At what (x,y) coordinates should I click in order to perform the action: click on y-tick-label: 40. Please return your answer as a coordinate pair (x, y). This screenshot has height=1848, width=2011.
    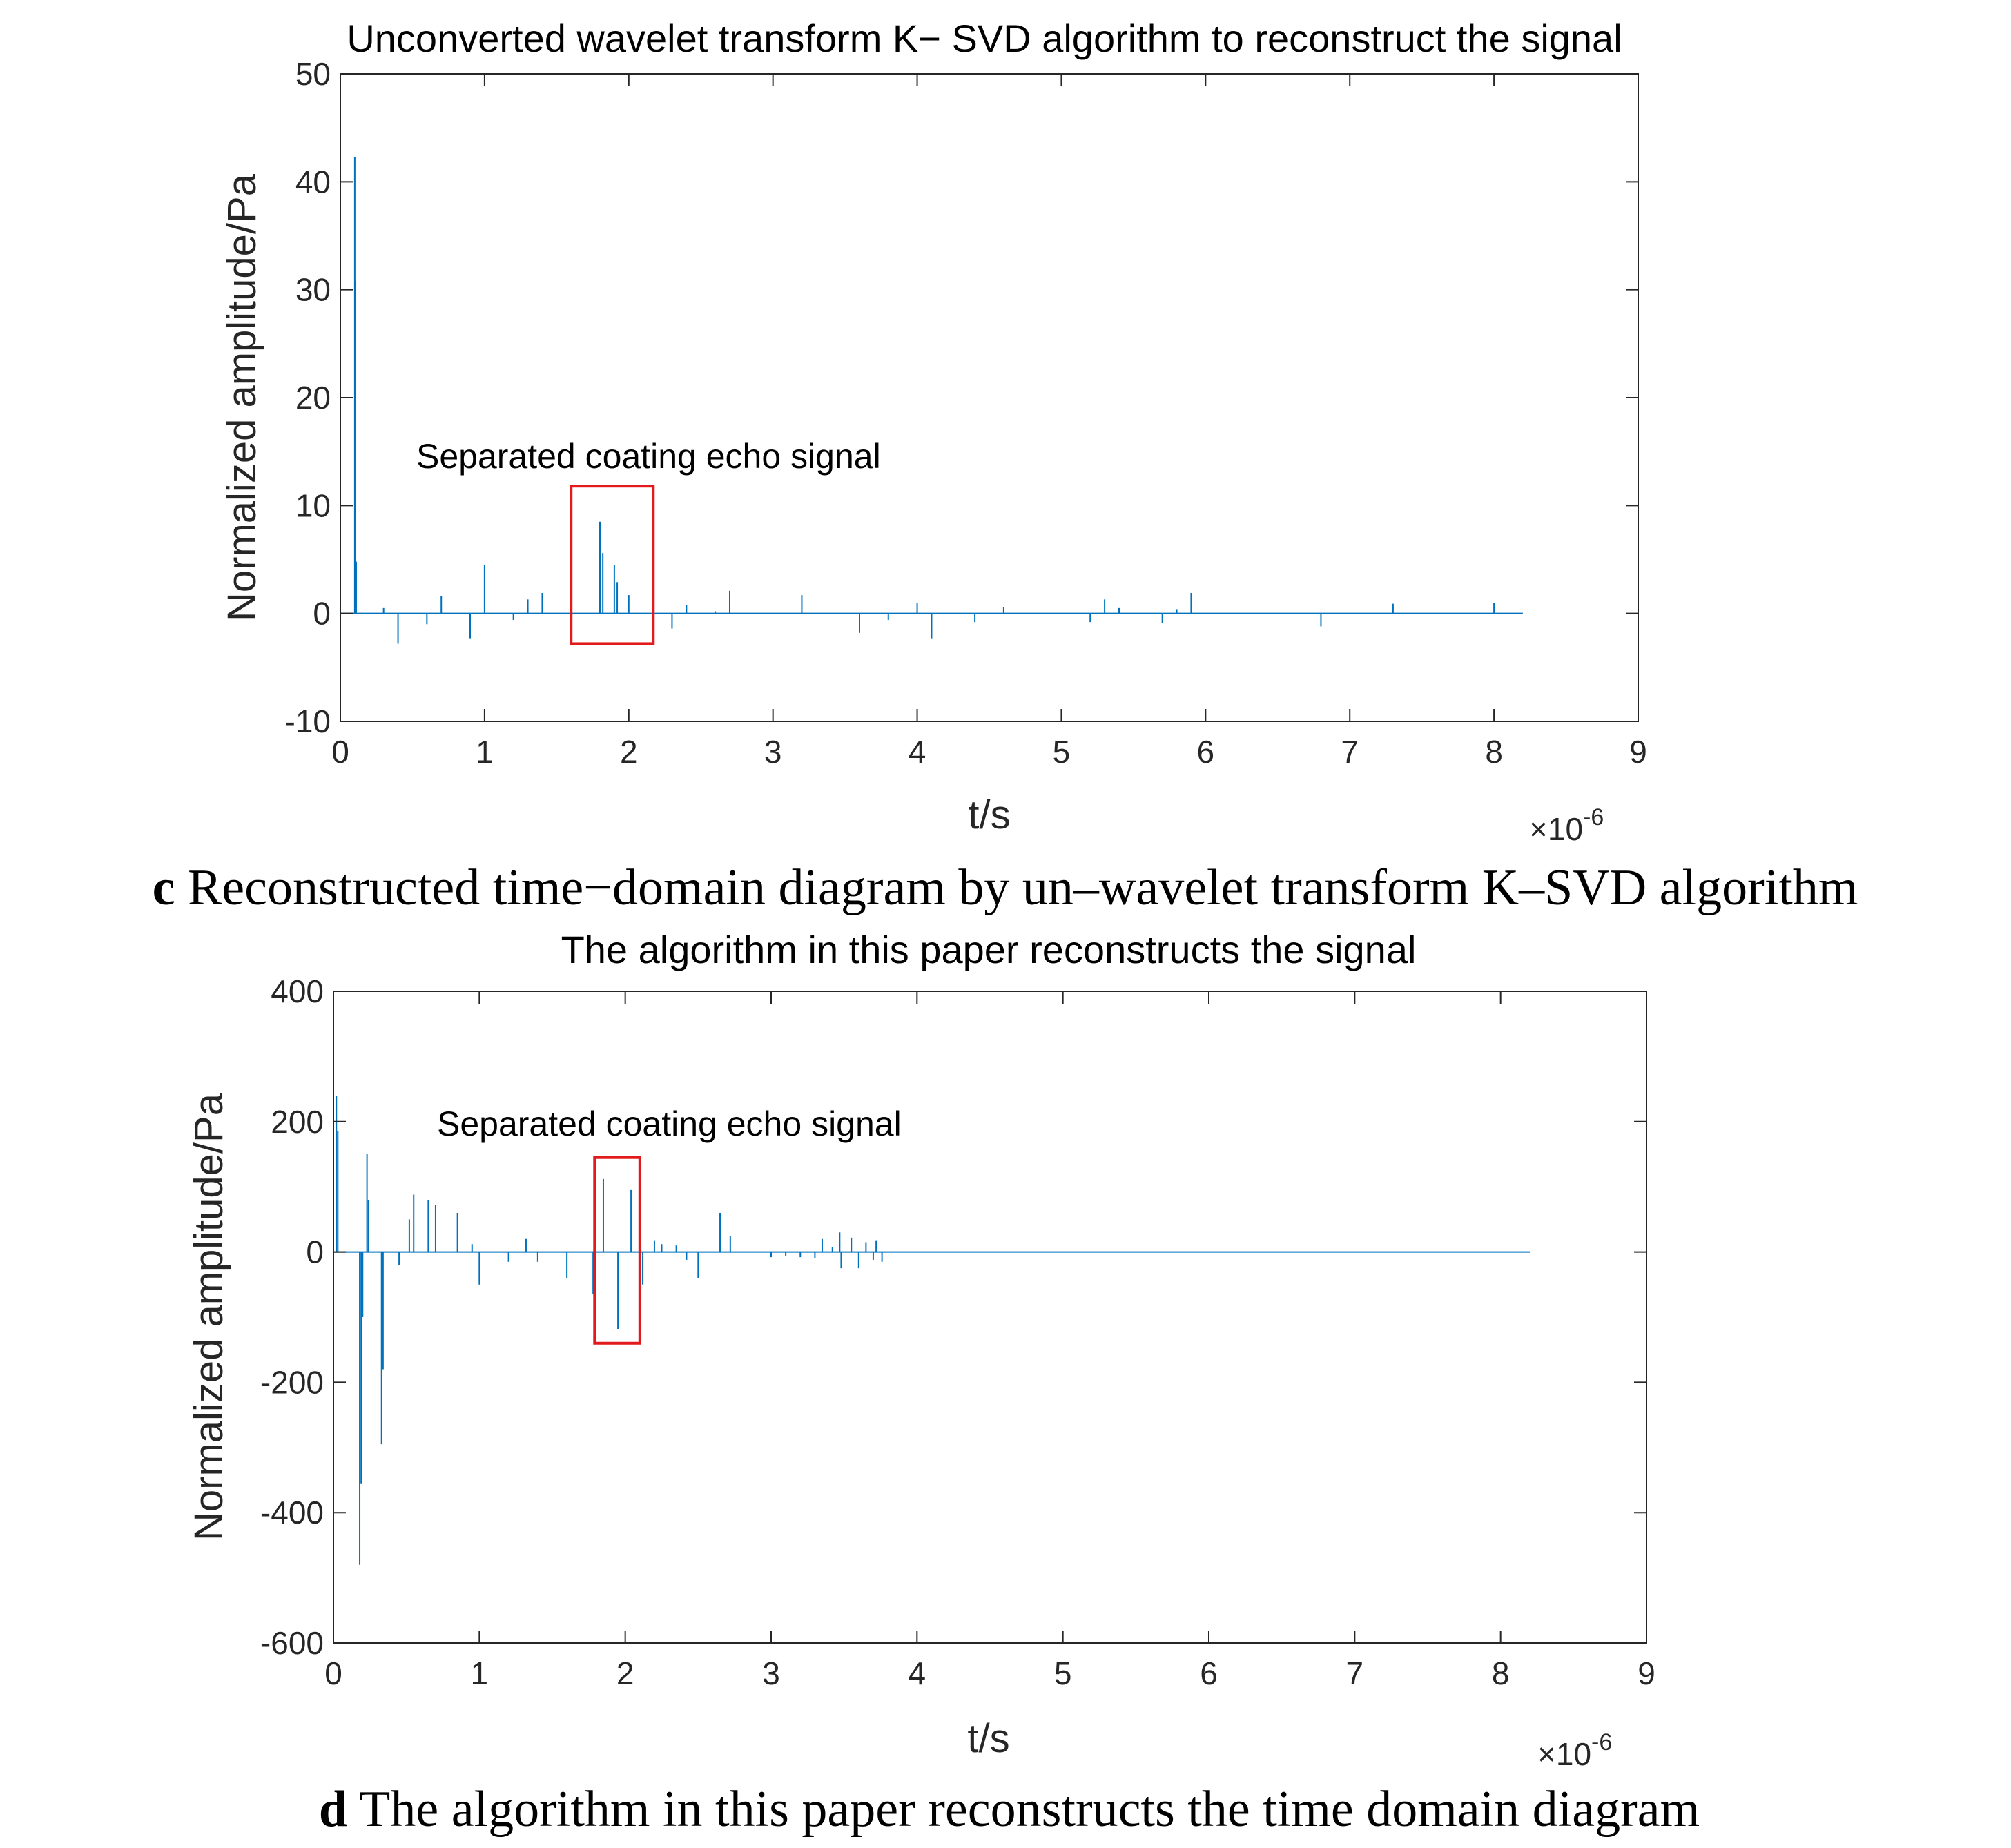
    Looking at the image, I should click on (313, 182).